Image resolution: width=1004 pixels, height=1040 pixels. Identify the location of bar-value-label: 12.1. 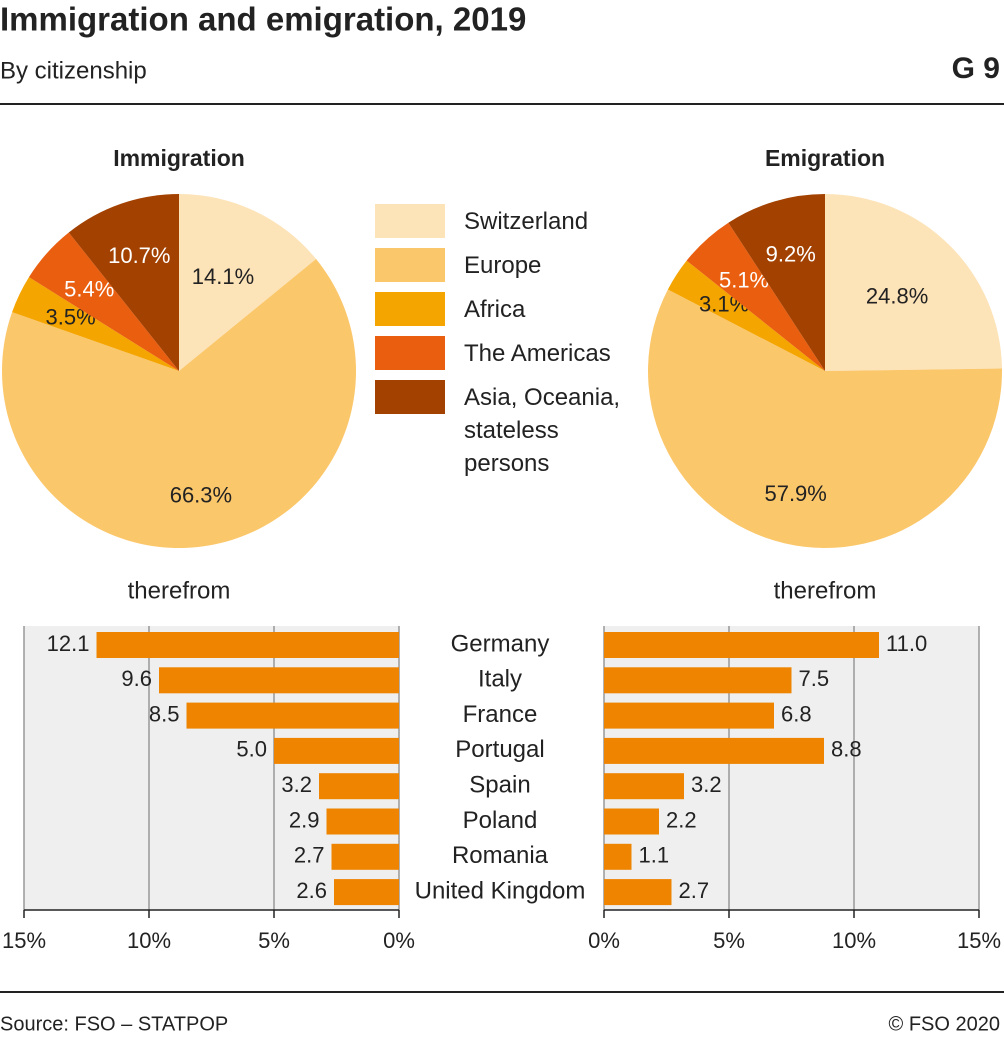
(68, 643).